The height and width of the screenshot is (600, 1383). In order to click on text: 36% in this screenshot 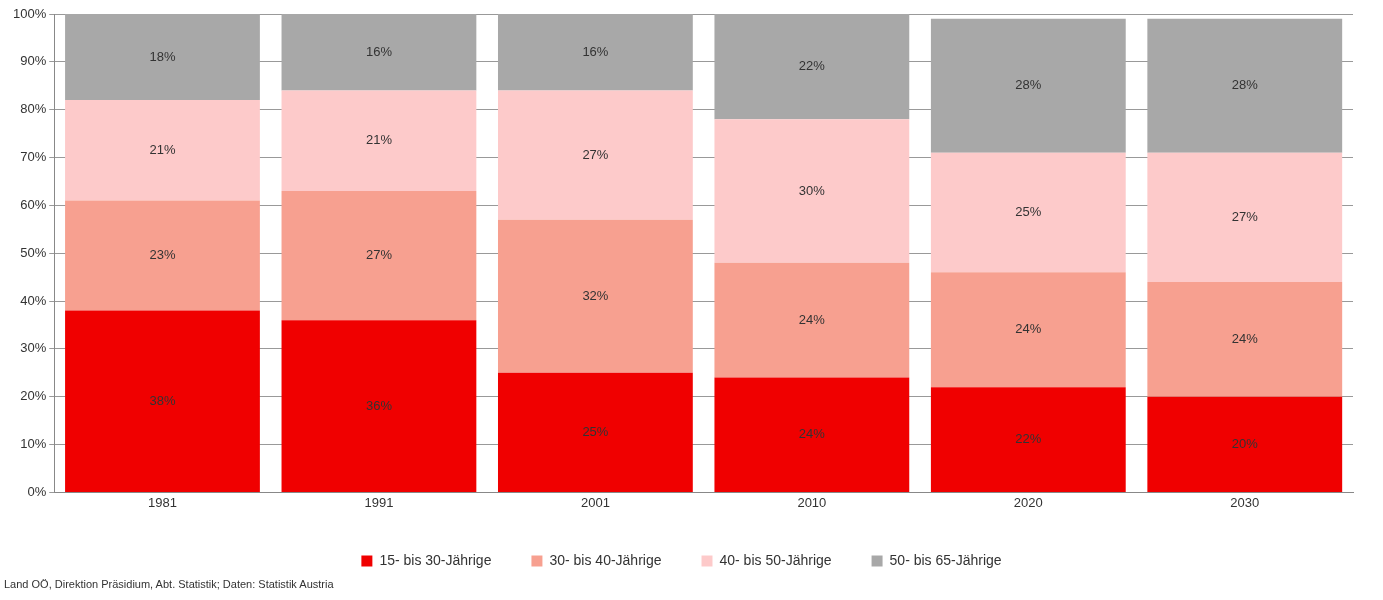, I will do `click(378, 405)`.